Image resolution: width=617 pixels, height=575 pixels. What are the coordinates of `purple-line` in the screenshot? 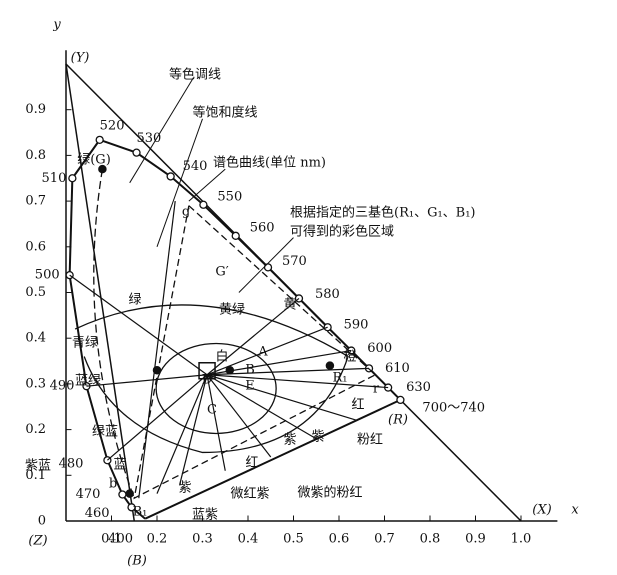 It's located at (272, 459).